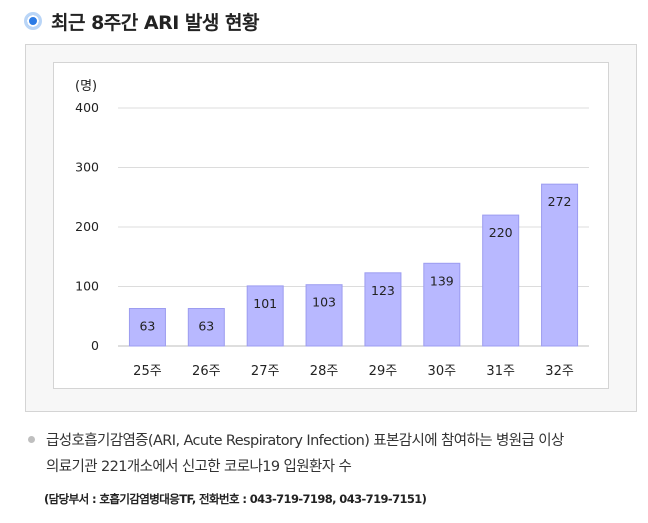 The width and height of the screenshot is (648, 523). Describe the element at coordinates (324, 371) in the screenshot. I see `x-tick-label: 28주` at that location.